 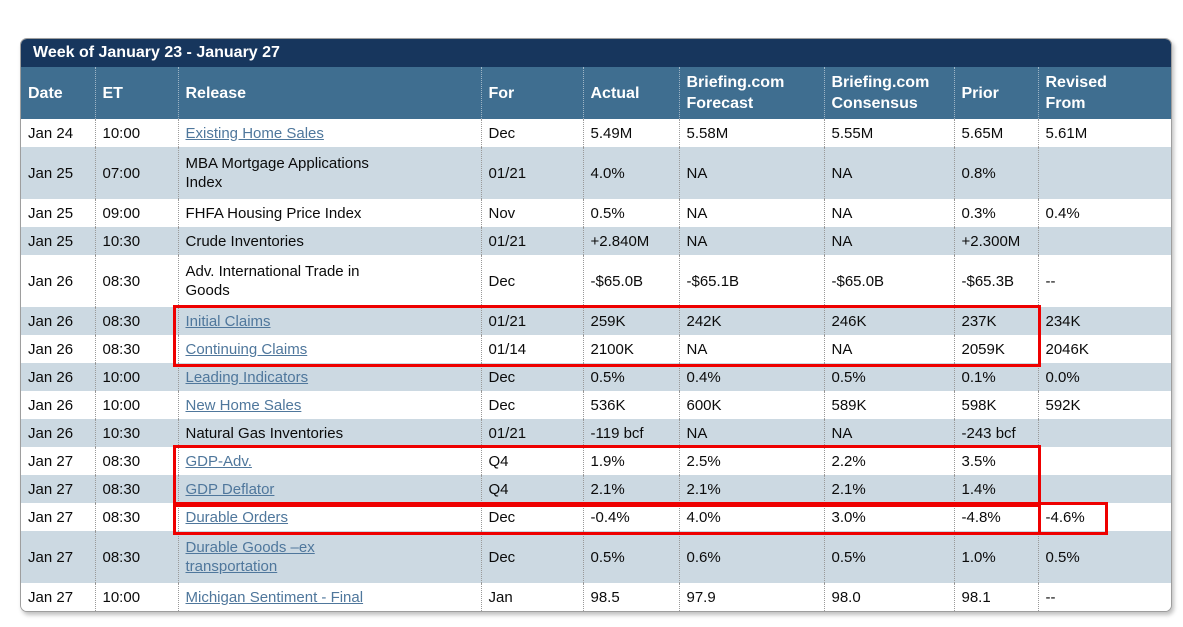 I want to click on cell-actual: 5.49M, so click(x=630, y=133).